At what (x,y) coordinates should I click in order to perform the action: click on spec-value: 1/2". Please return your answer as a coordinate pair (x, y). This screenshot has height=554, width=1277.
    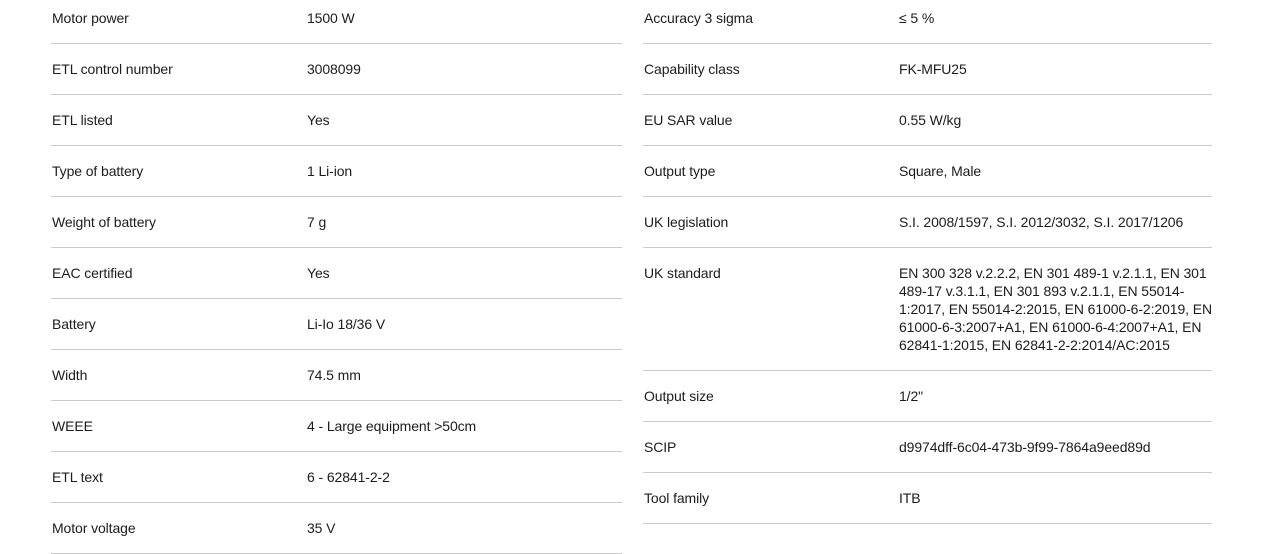
    Looking at the image, I should click on (911, 396).